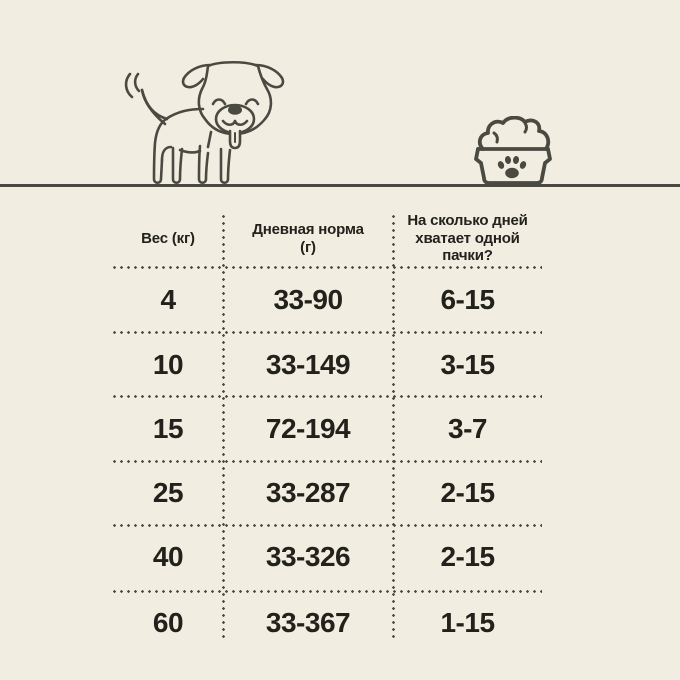 Image resolution: width=680 pixels, height=680 pixels. What do you see at coordinates (467, 428) in the screenshot?
I see `pack-days-cell: 3-7` at bounding box center [467, 428].